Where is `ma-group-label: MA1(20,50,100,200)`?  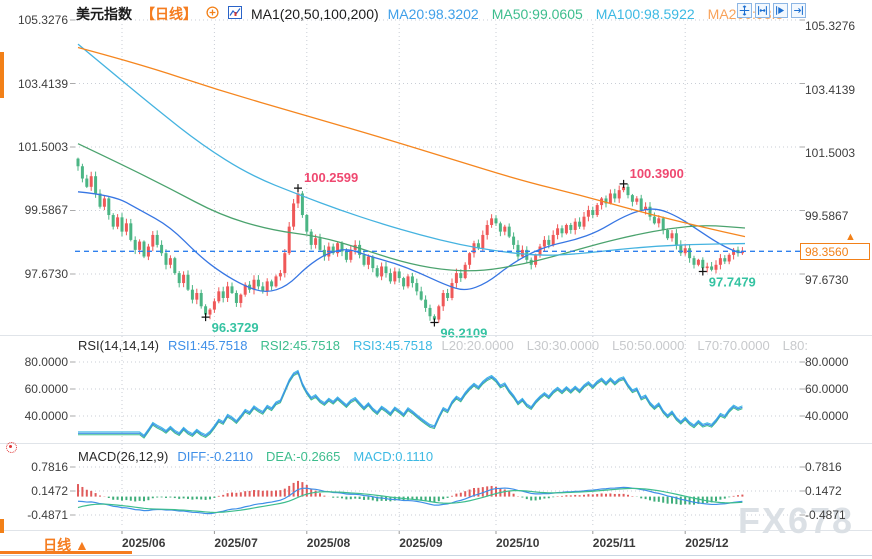 ma-group-label: MA1(20,50,100,200) is located at coordinates (315, 14).